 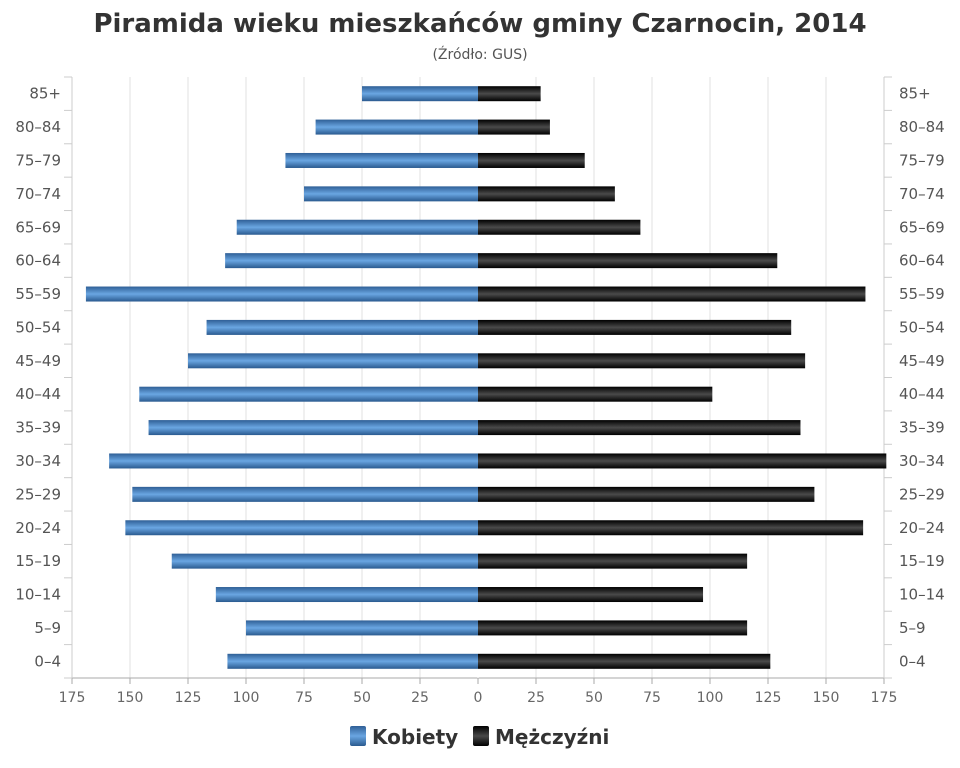 What do you see at coordinates (922, 394) in the screenshot?
I see `category-label-right: 40–44` at bounding box center [922, 394].